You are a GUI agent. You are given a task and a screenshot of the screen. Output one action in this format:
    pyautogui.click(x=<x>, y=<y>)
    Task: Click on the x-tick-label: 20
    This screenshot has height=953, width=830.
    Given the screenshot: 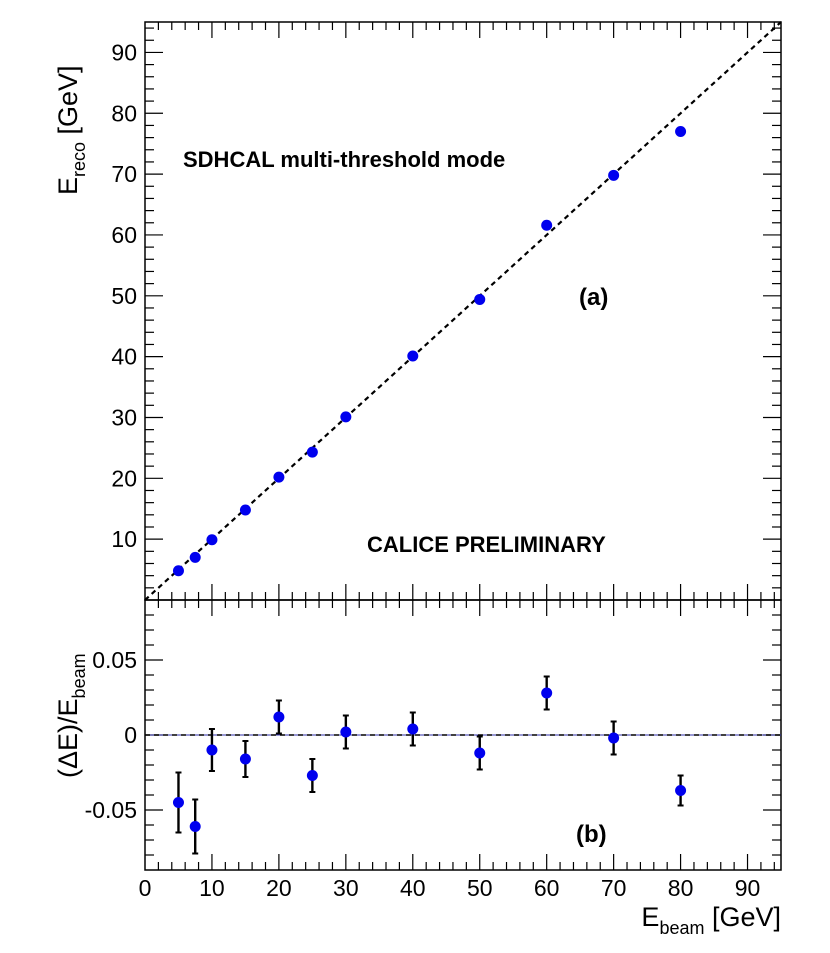 What is the action you would take?
    pyautogui.click(x=279, y=888)
    